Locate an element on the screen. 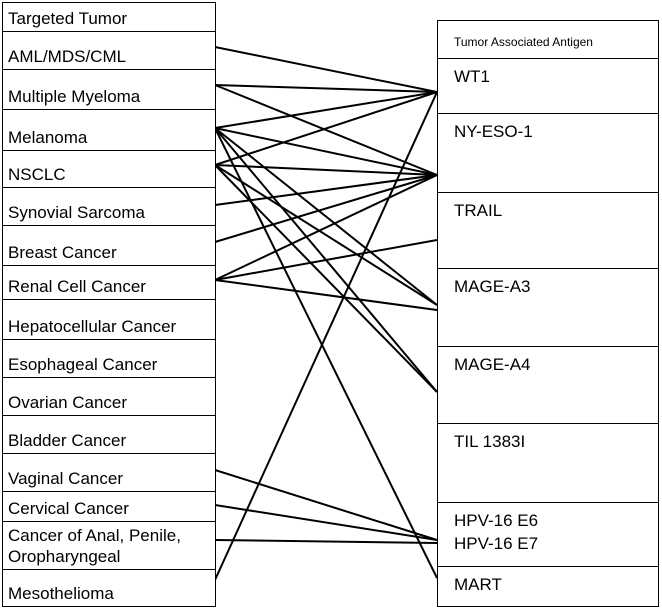 The image size is (662, 612). tumor-cell: Multiple Myeloma is located at coordinates (109, 89).